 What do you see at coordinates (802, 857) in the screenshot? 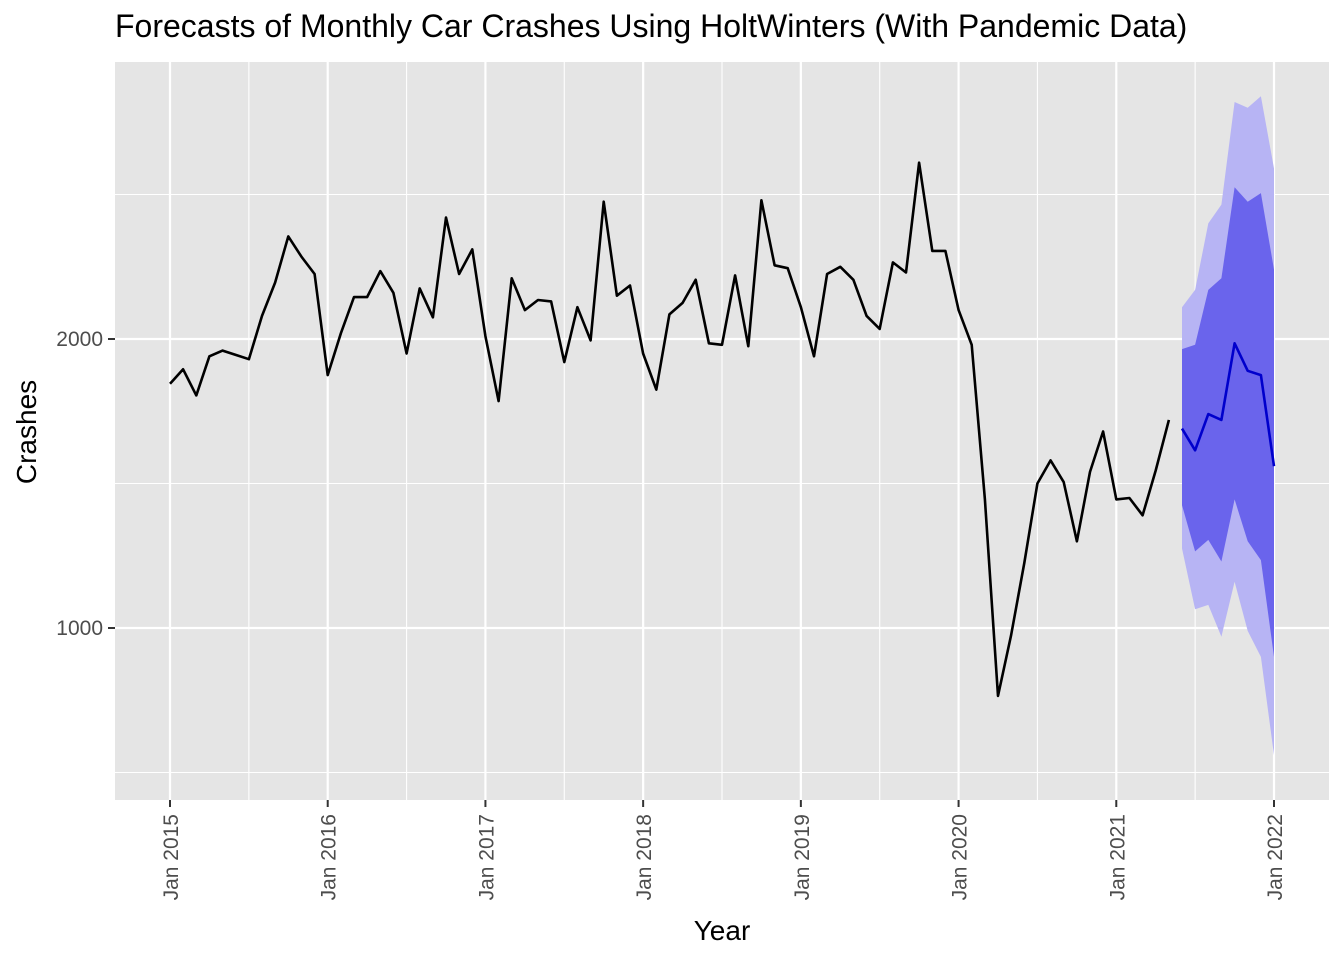
I see `x-tick-label: Jan 2019` at bounding box center [802, 857].